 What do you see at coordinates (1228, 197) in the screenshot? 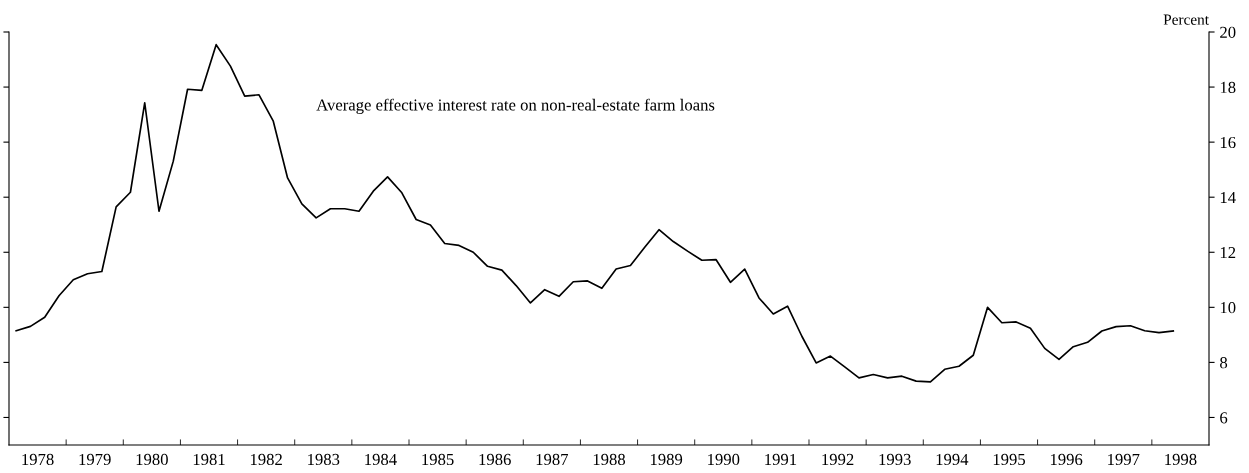
I see `y-tick-label: 14` at bounding box center [1228, 197].